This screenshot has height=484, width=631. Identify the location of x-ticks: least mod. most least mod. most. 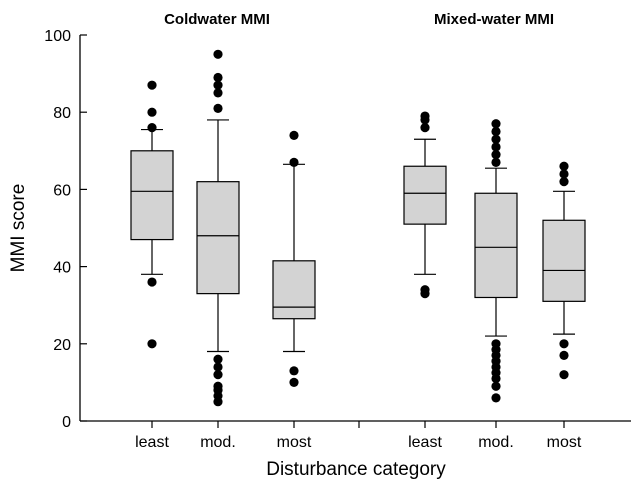
(358, 436).